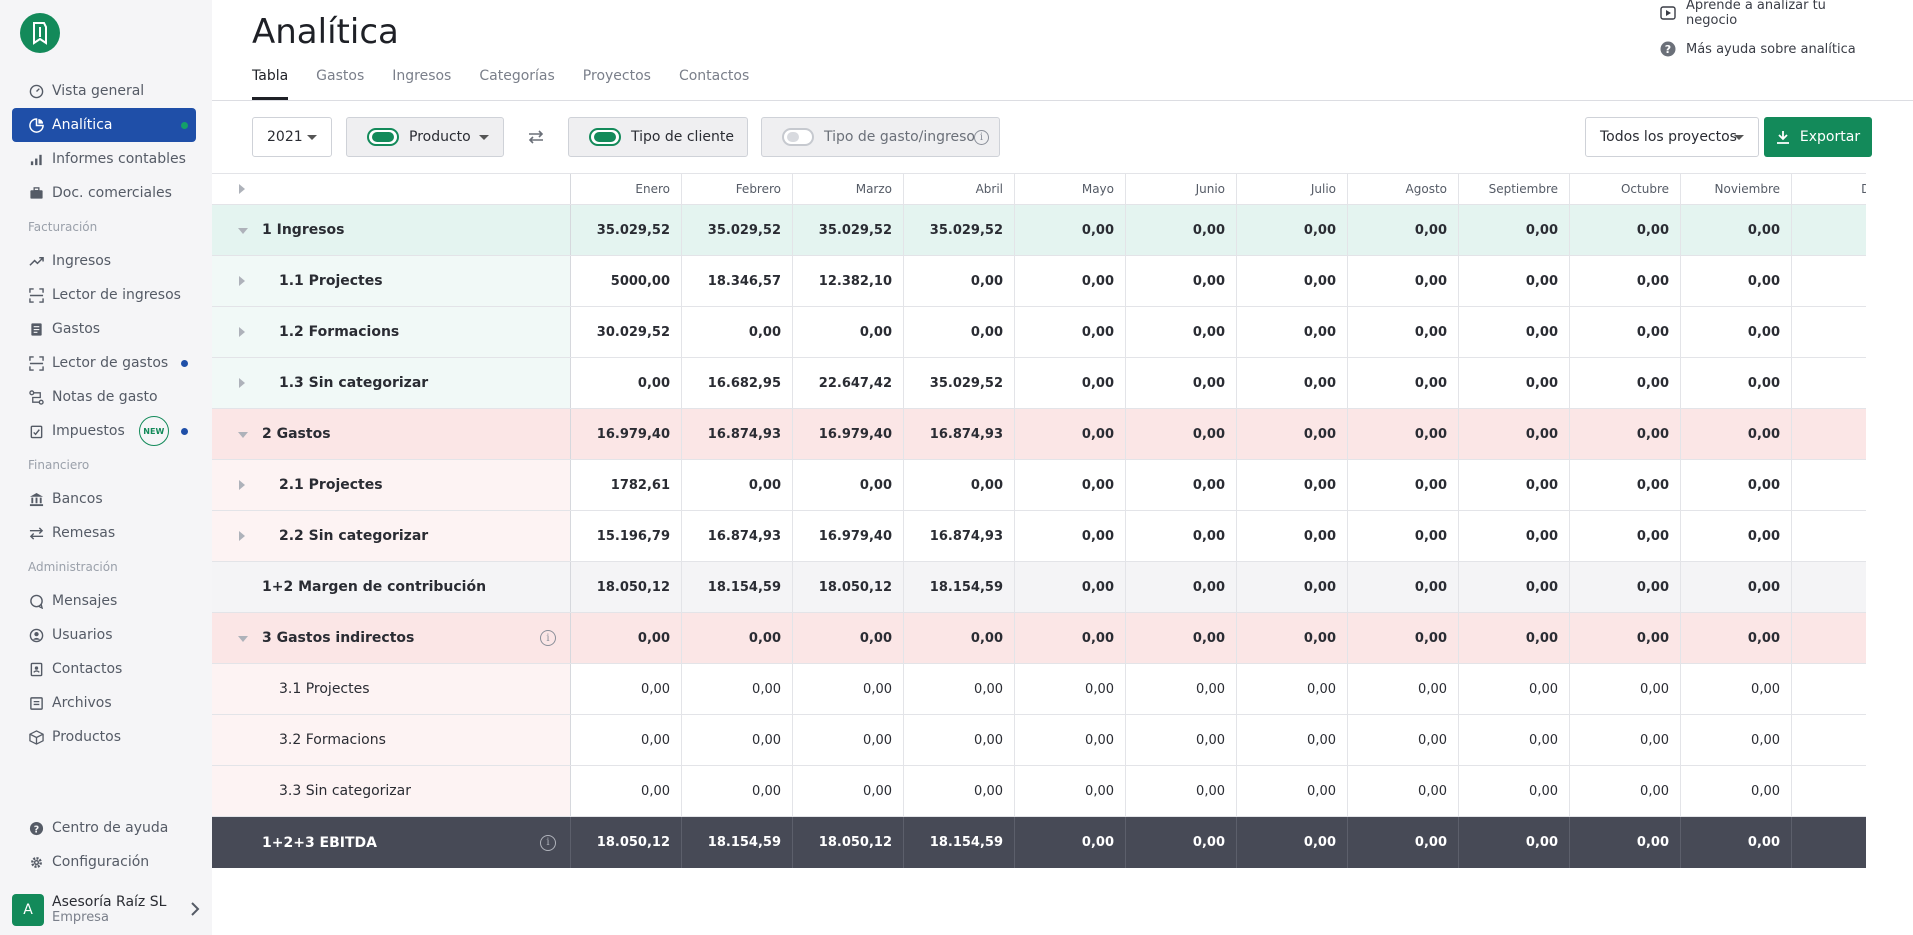 The height and width of the screenshot is (935, 1913). I want to click on column-header: Agosto, so click(1403, 189).